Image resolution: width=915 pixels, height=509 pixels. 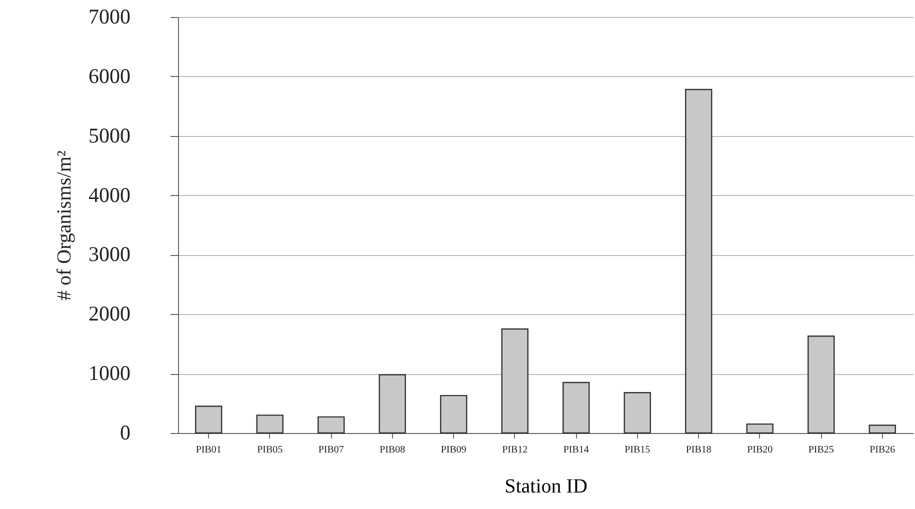 What do you see at coordinates (270, 450) in the screenshot?
I see `x-tick-label: PIB05` at bounding box center [270, 450].